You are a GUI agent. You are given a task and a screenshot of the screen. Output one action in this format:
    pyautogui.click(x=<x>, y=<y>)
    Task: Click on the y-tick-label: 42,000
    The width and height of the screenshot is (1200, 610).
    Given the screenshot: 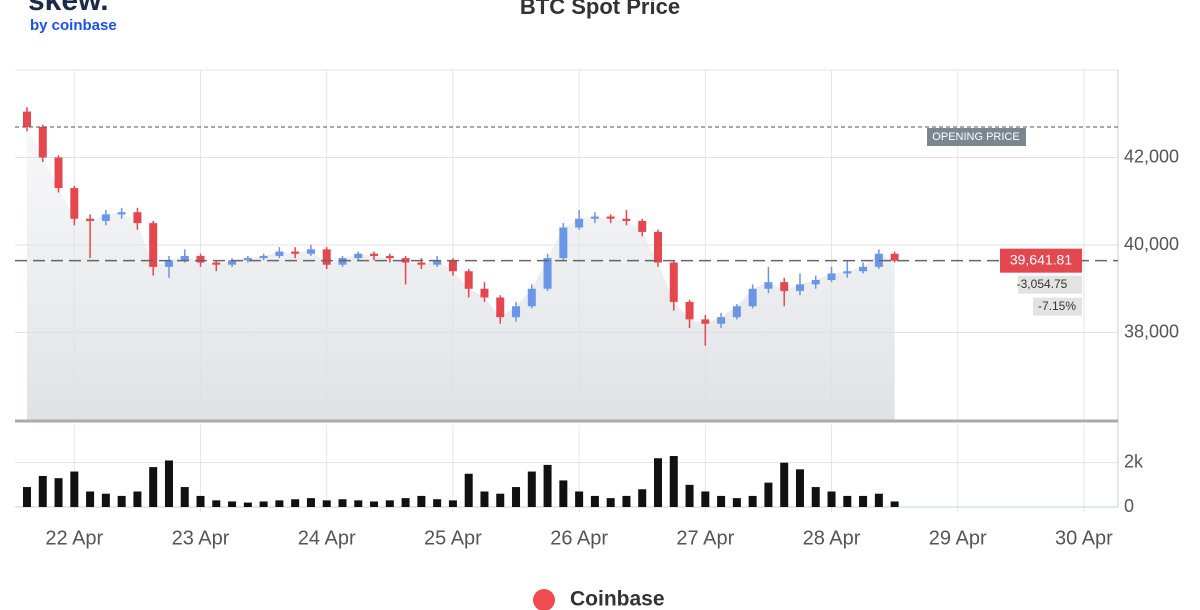 What is the action you would take?
    pyautogui.click(x=1151, y=156)
    